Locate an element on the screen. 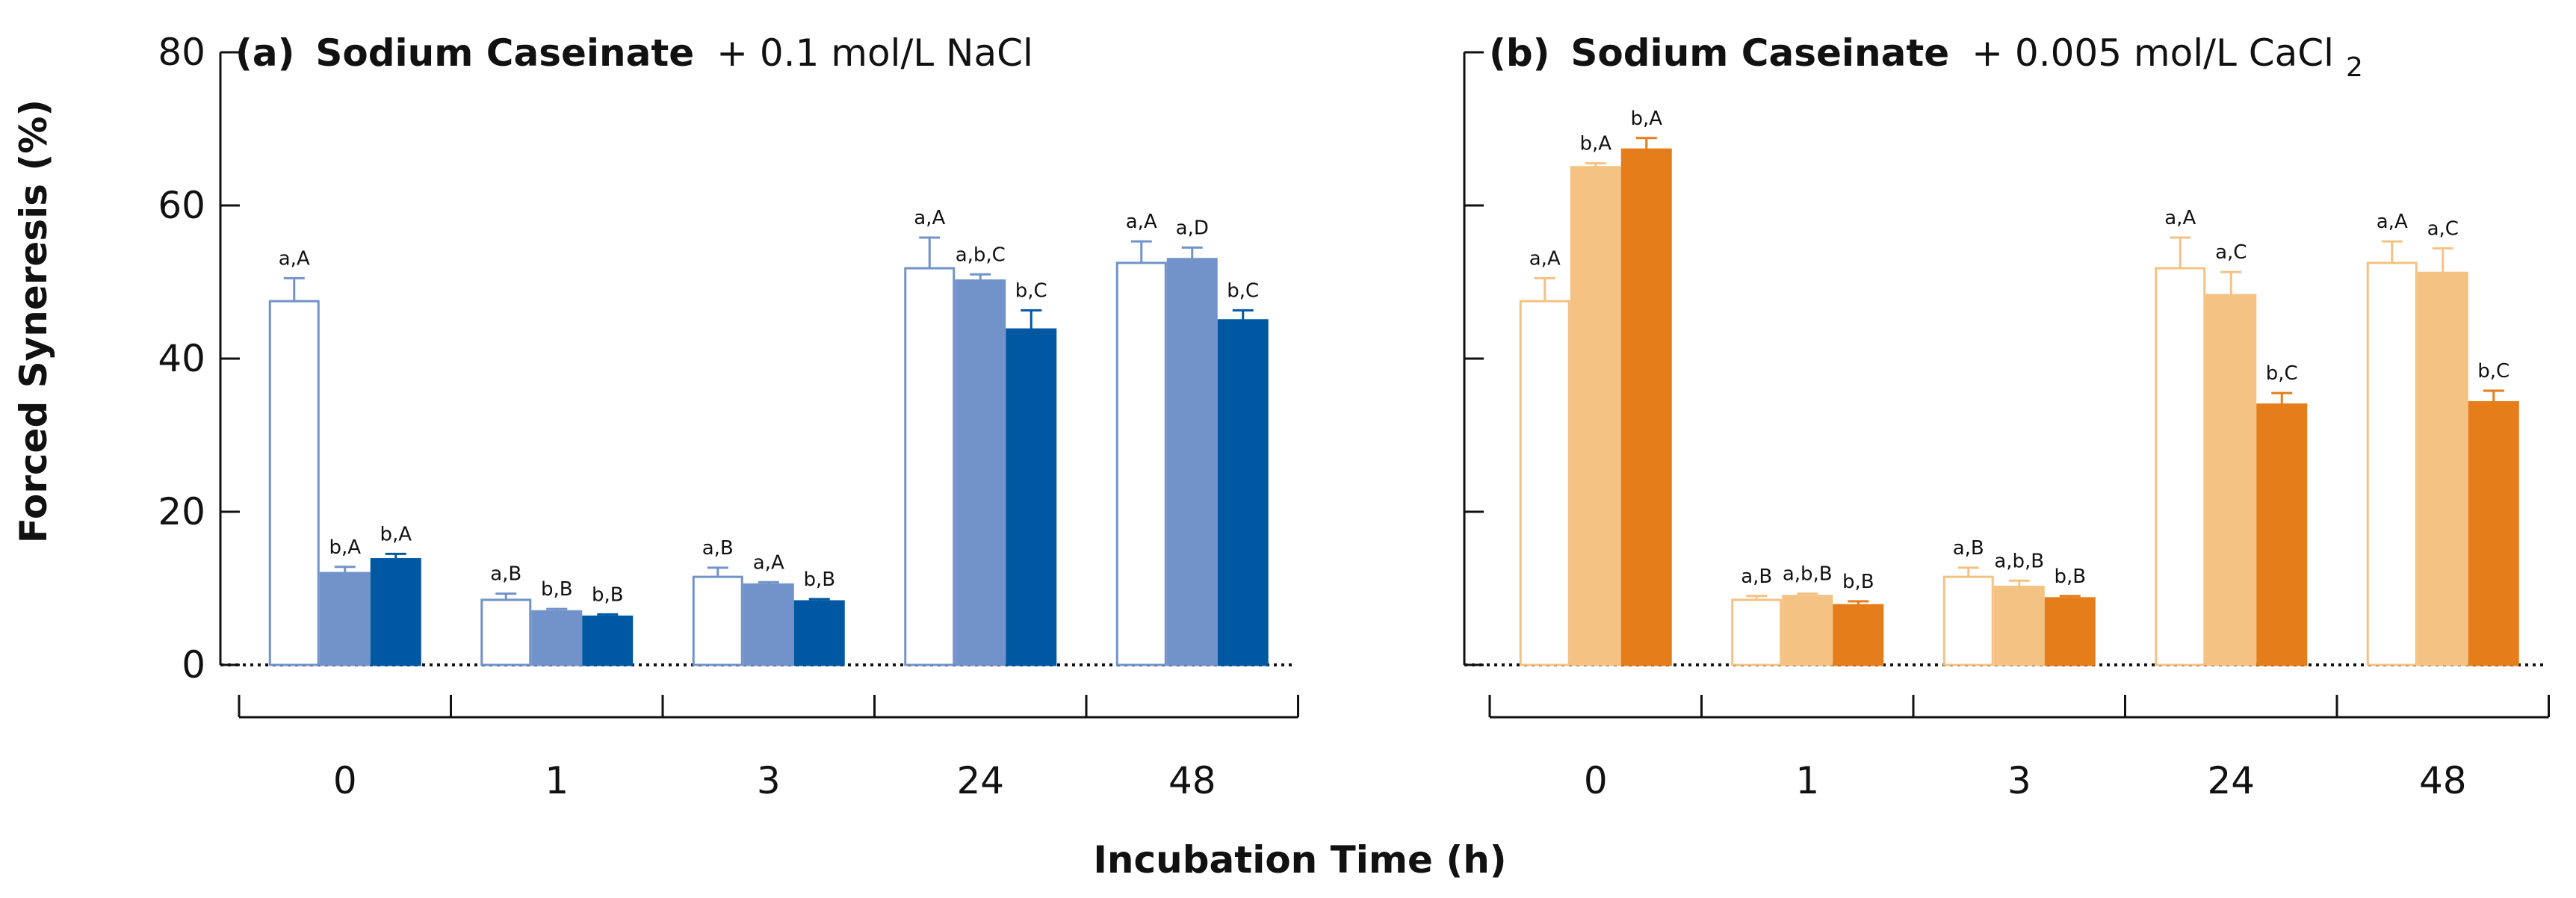 The image size is (2576, 898). panel-b-x-tick-label: 48 is located at coordinates (2443, 780).